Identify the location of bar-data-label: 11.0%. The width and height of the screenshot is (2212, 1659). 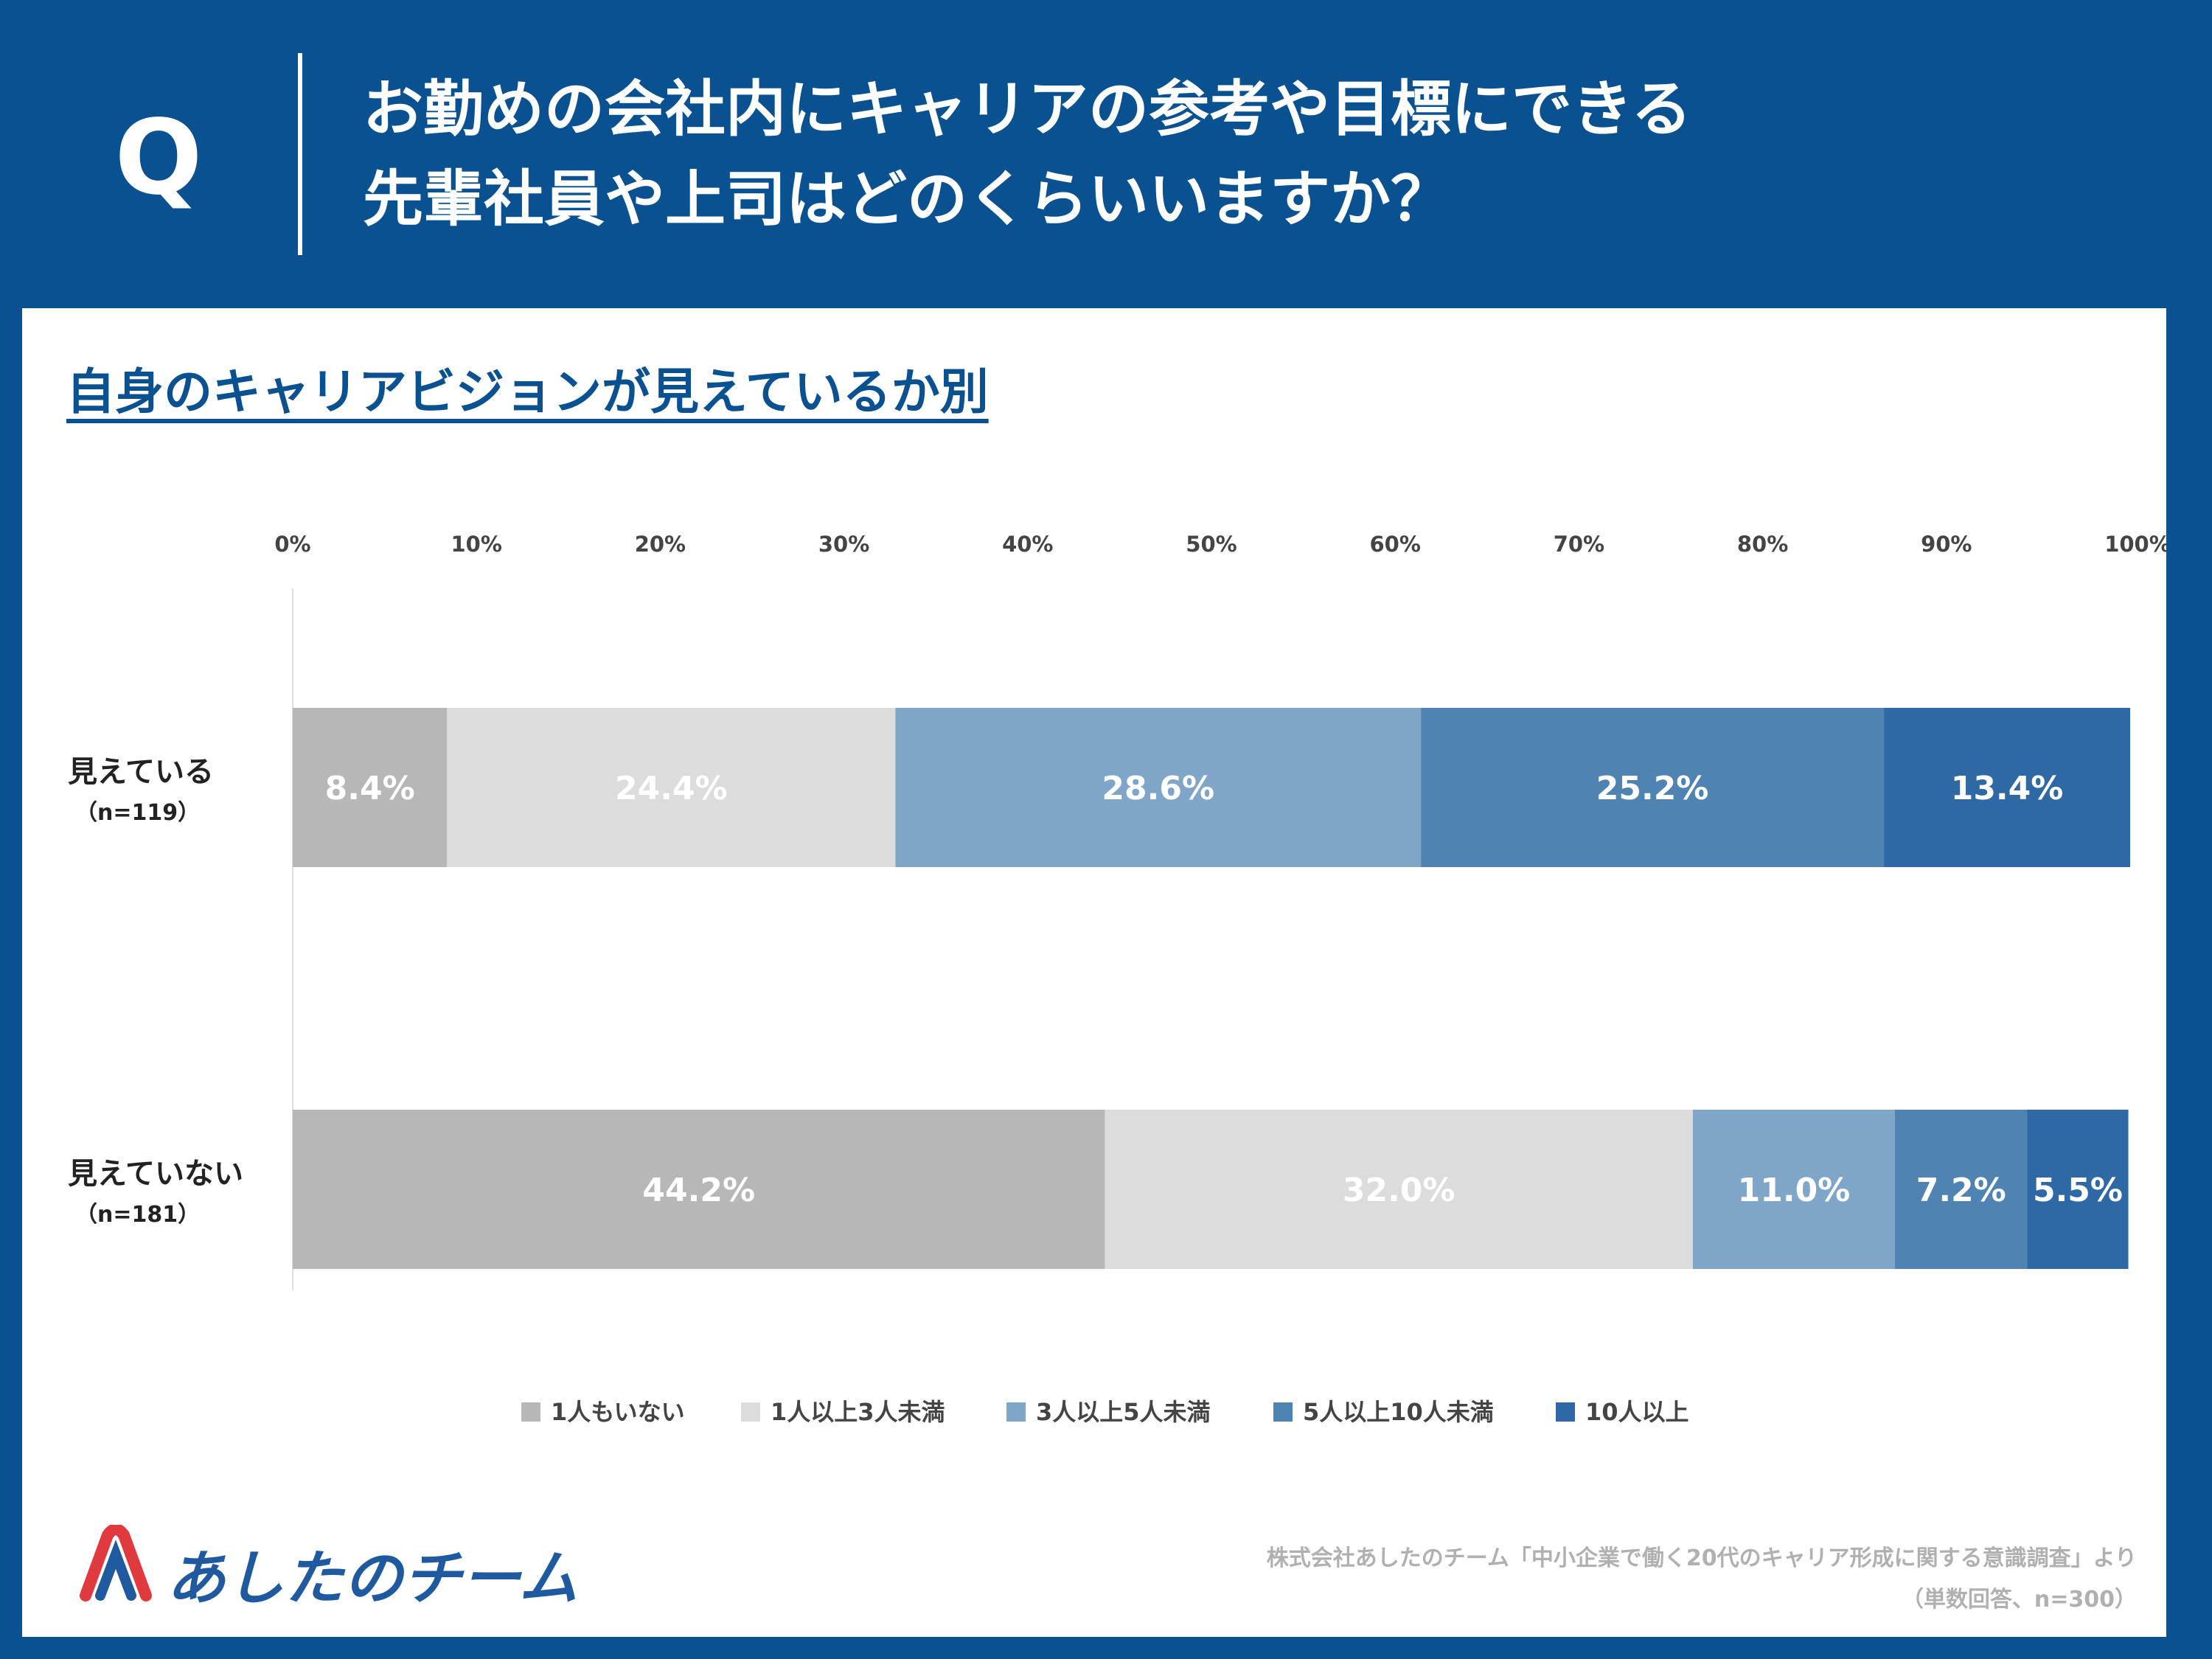
(1794, 1190).